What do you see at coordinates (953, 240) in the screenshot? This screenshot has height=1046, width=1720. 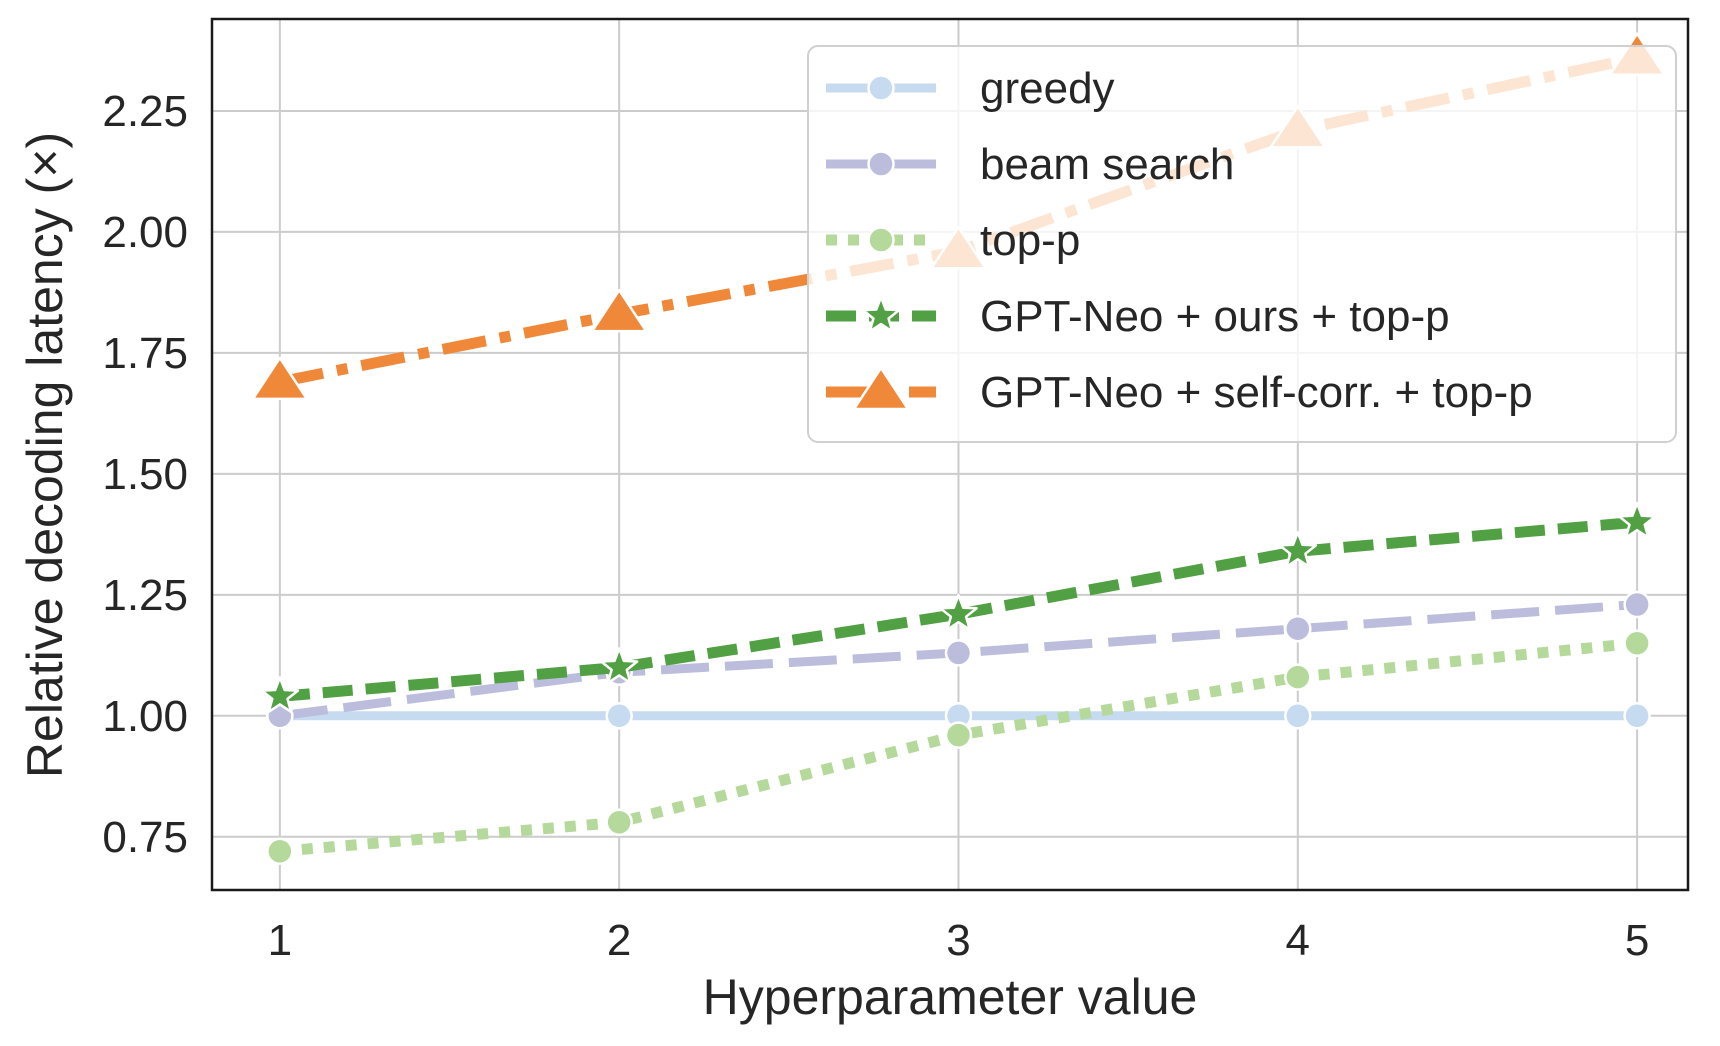 I see `legend-entry: top-p` at bounding box center [953, 240].